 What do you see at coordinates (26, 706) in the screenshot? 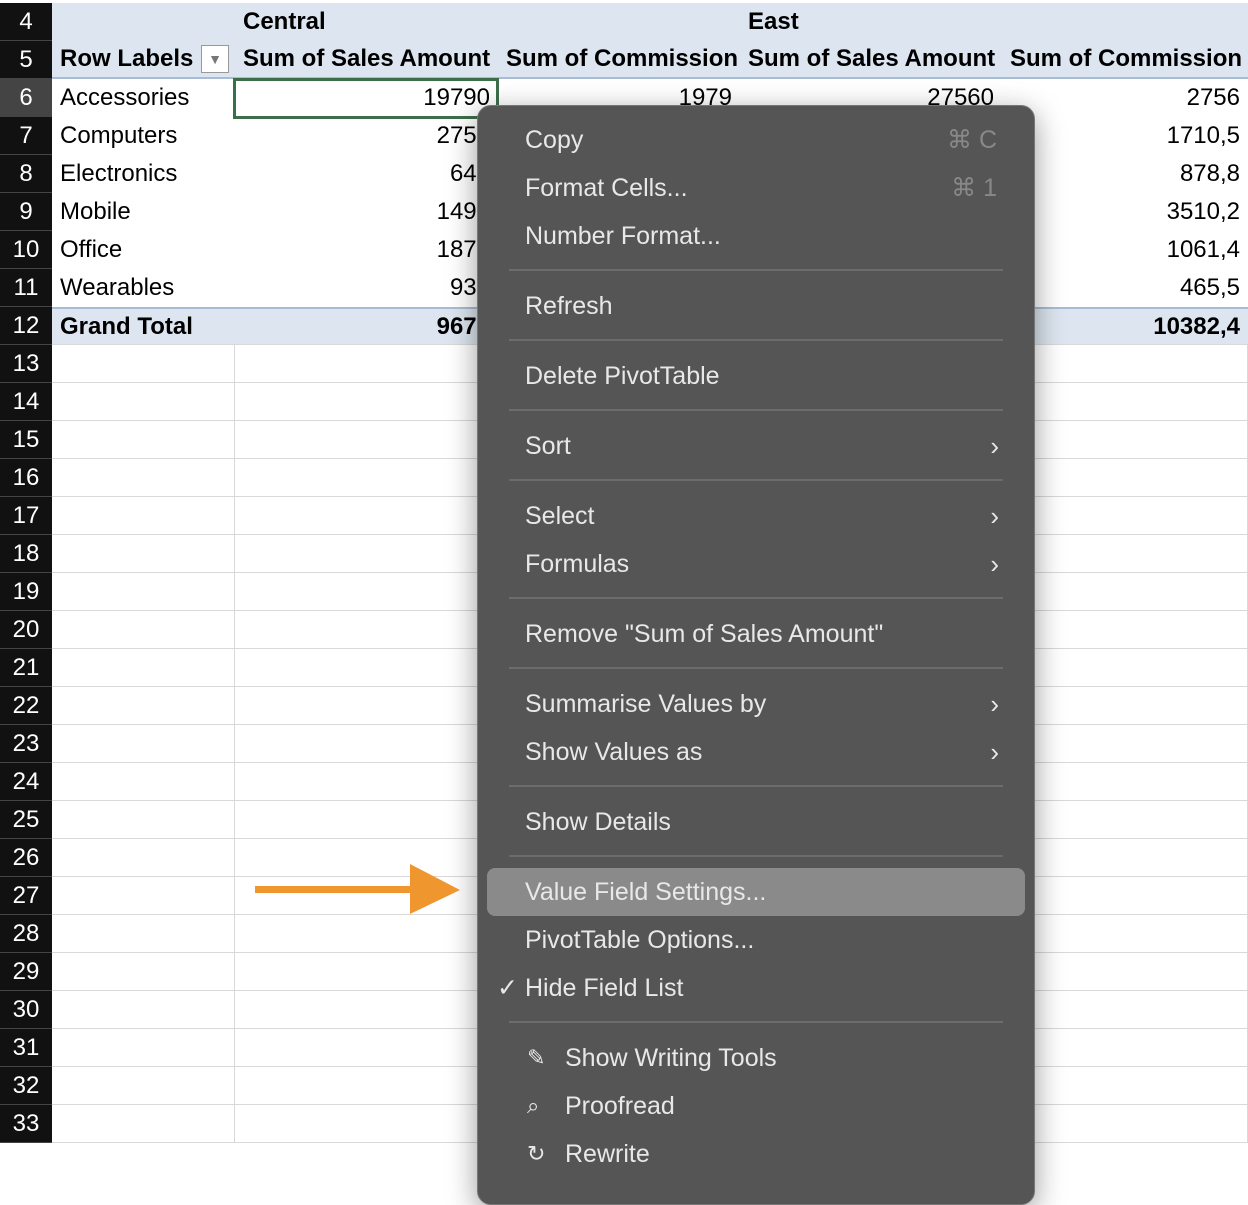
I see `row-header: 22` at bounding box center [26, 706].